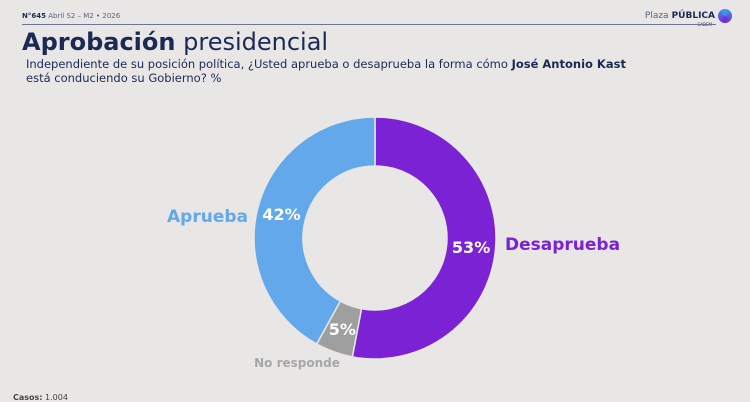 The height and width of the screenshot is (402, 750). What do you see at coordinates (207, 217) in the screenshot?
I see `category-label: Aprueba` at bounding box center [207, 217].